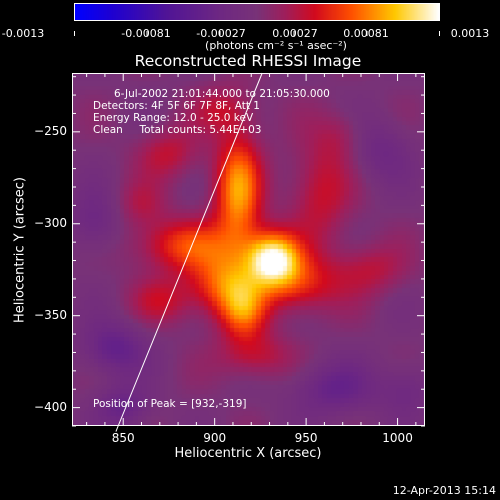 This screenshot has width=500, height=500. I want to click on colorbar-gradient, so click(257, 12).